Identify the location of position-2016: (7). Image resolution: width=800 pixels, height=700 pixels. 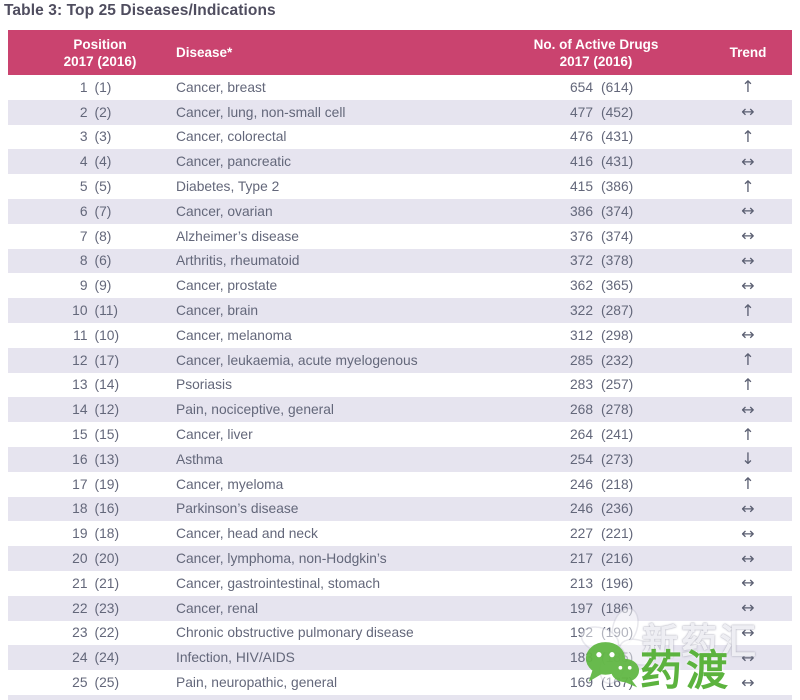
(103, 211).